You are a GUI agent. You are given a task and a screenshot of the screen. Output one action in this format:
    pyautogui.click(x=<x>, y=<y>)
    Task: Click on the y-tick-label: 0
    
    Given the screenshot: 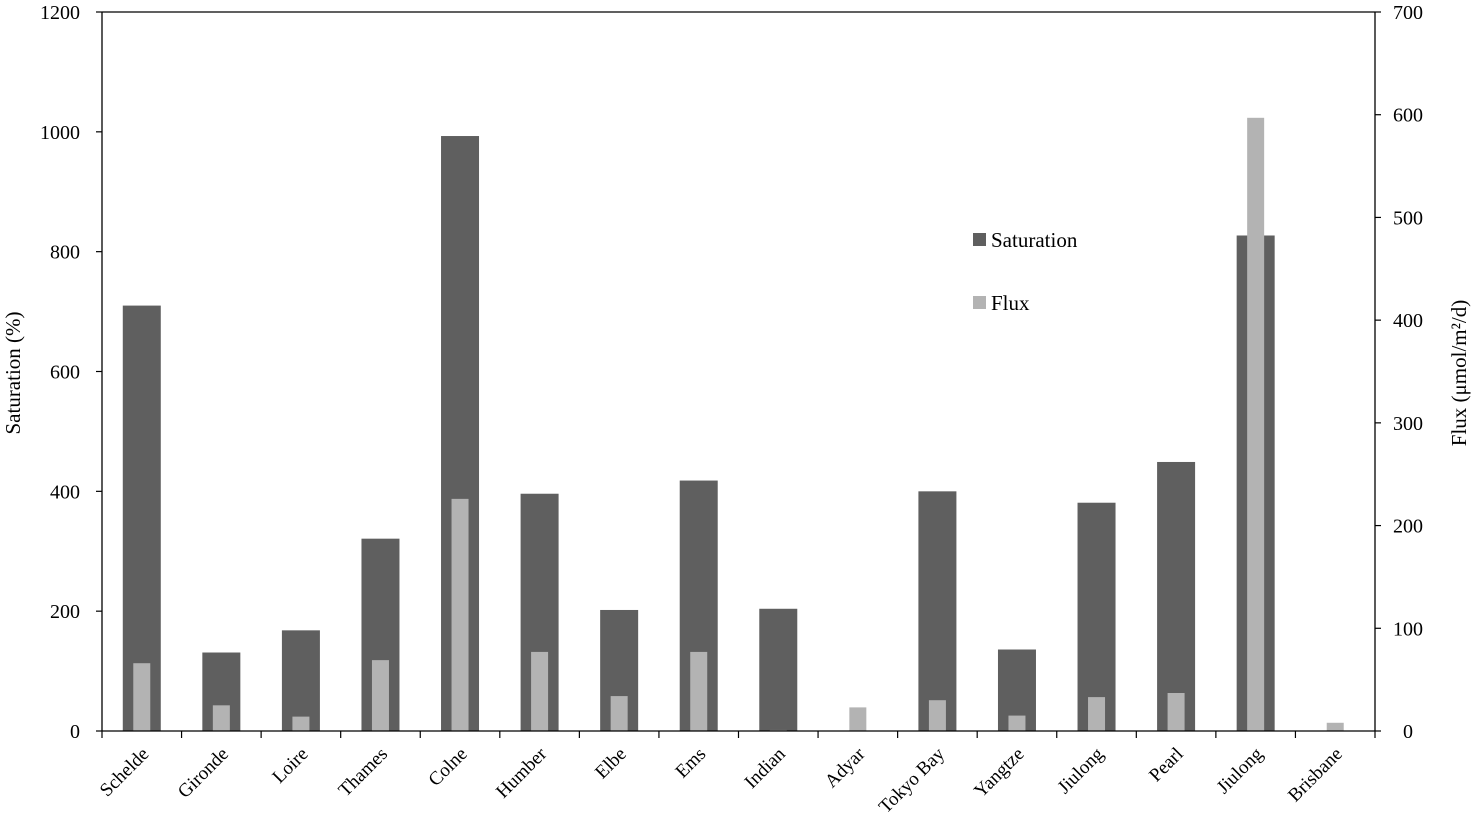 What is the action you would take?
    pyautogui.click(x=75, y=732)
    